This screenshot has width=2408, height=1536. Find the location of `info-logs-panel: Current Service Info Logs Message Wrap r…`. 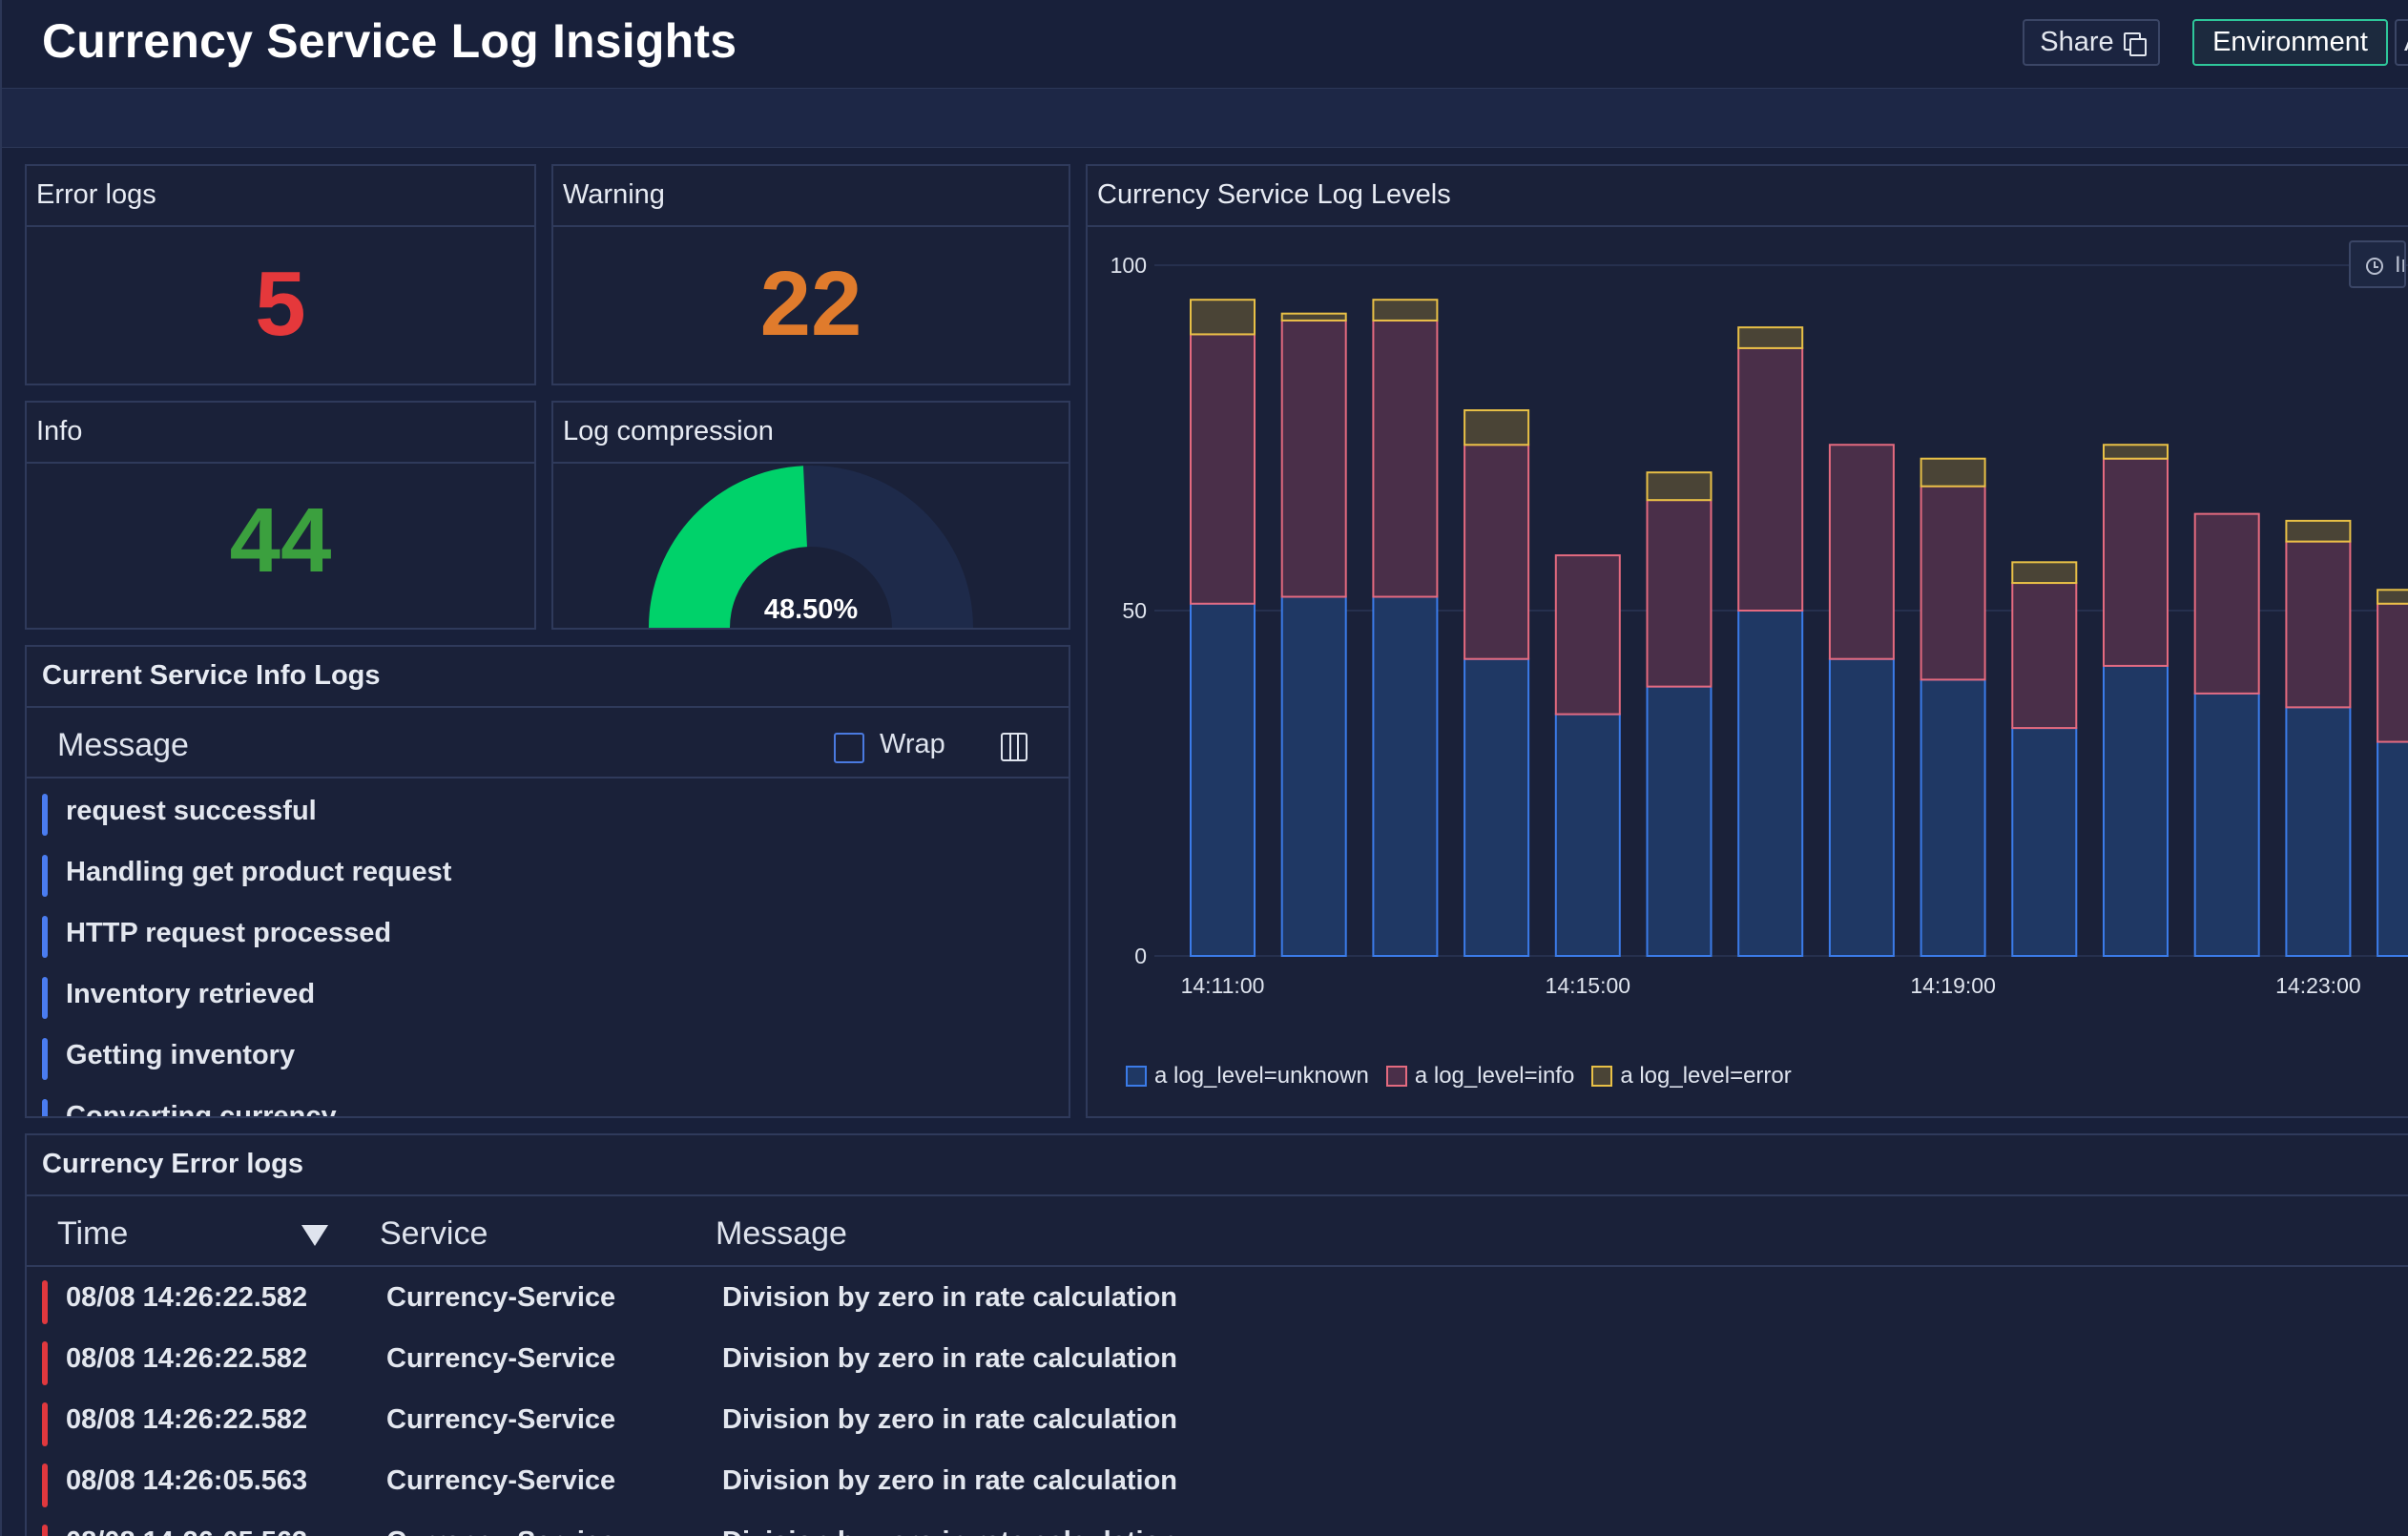

info-logs-panel: Current Service Info Logs Message Wrap r… is located at coordinates (547, 881).